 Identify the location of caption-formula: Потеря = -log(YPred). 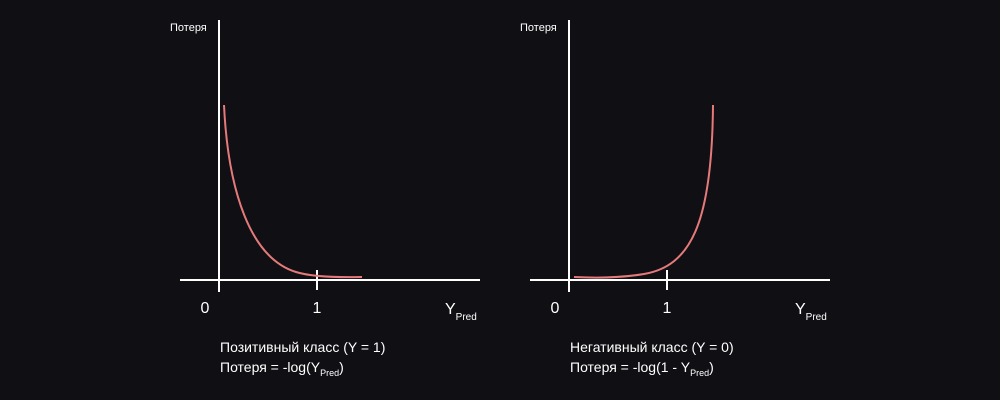
(282, 368).